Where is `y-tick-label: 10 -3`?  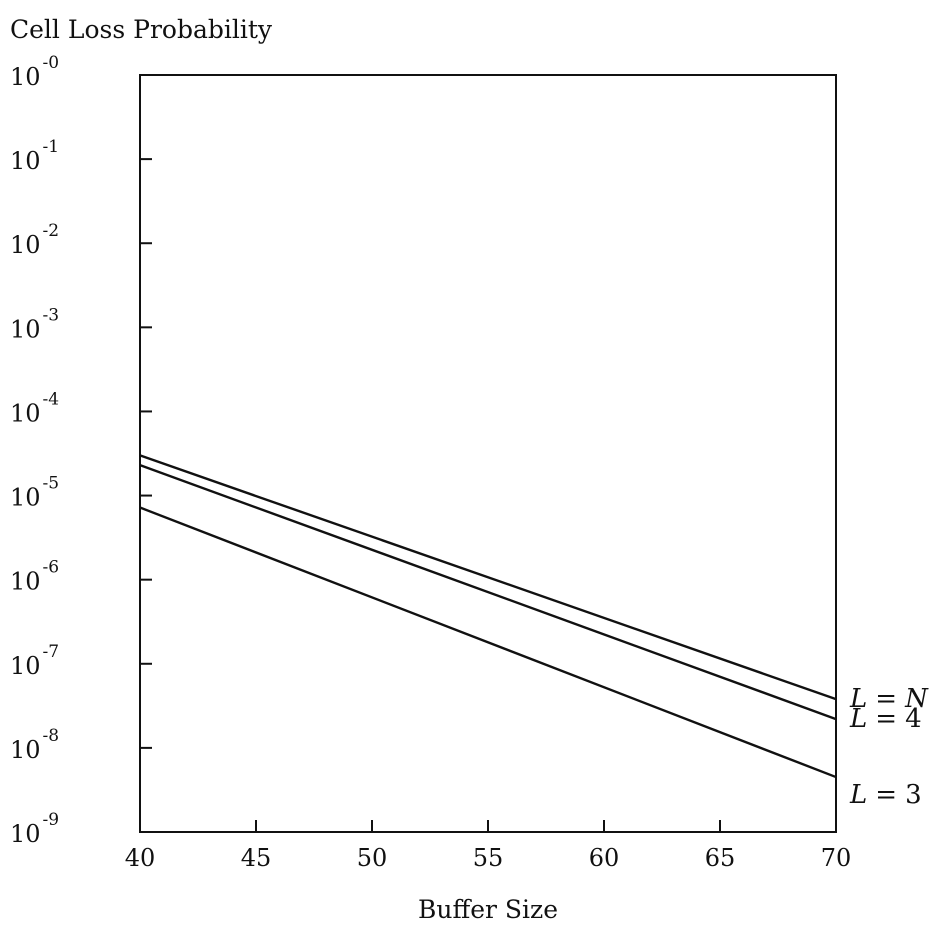
y-tick-label: 10 -3 is located at coordinates (34, 324).